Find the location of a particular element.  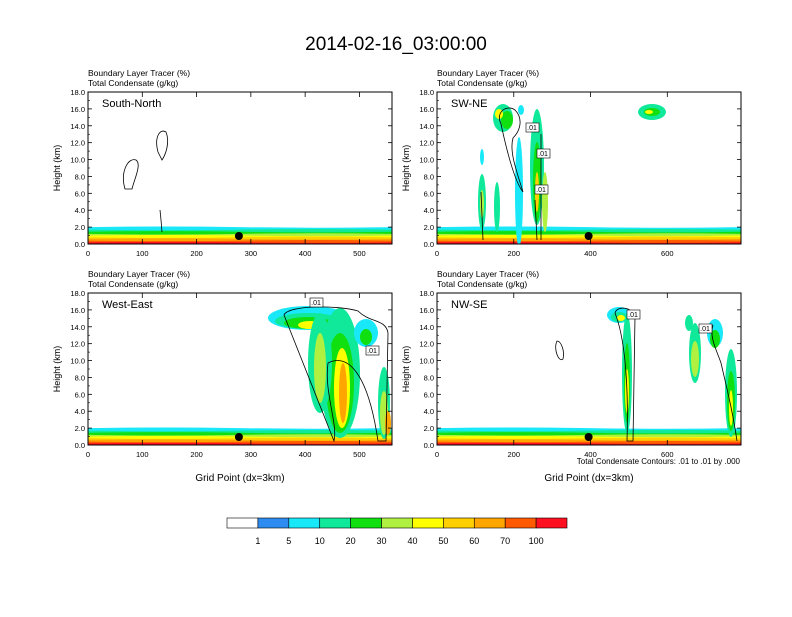

colorbar-label: 30 is located at coordinates (382, 541).